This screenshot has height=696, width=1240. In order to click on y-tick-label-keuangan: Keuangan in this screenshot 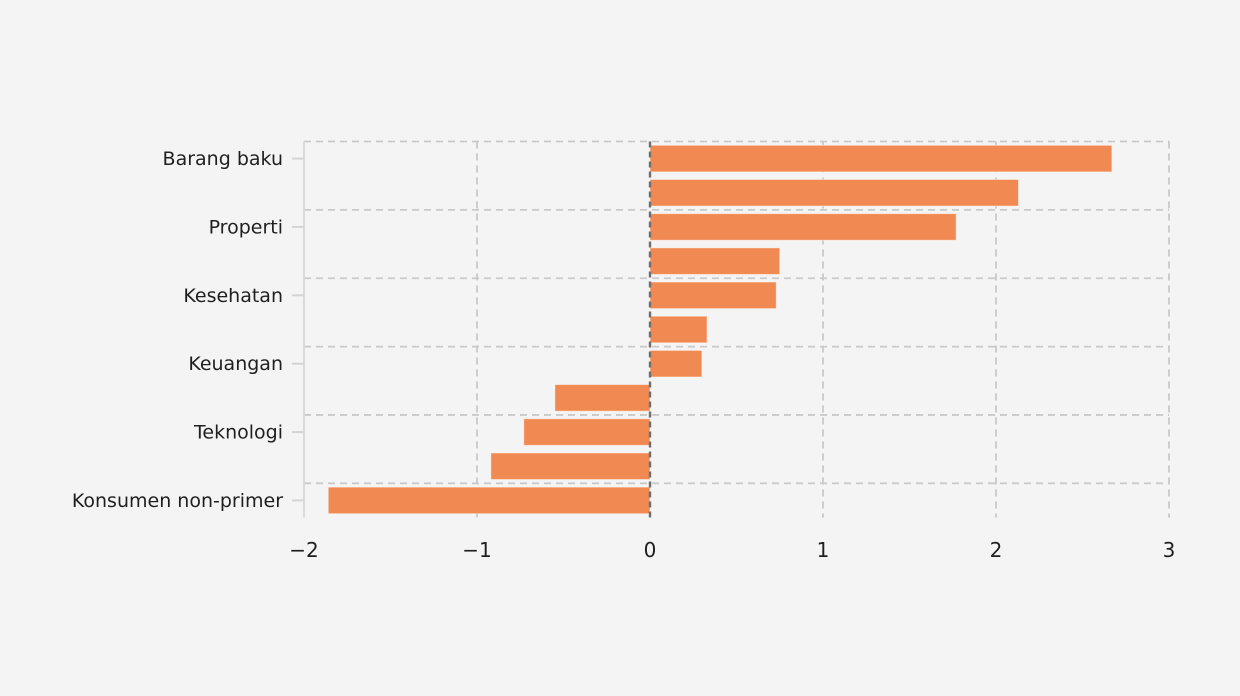, I will do `click(235, 364)`.